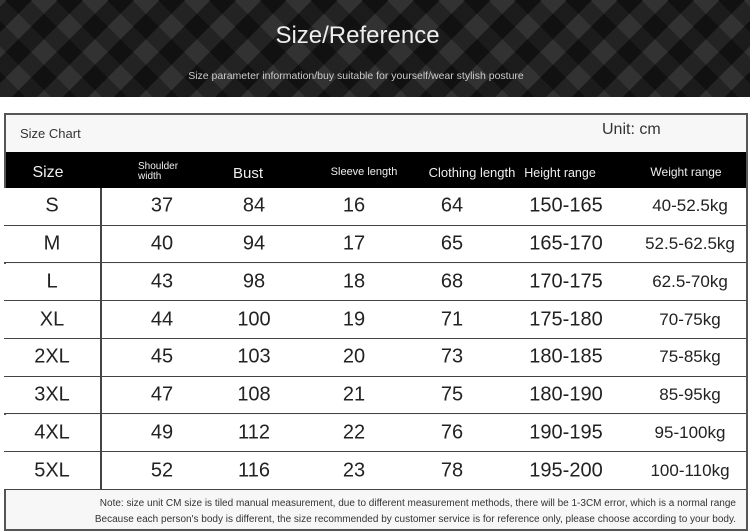 The image size is (750, 531). I want to click on cell-sleeve: 21, so click(354, 394).